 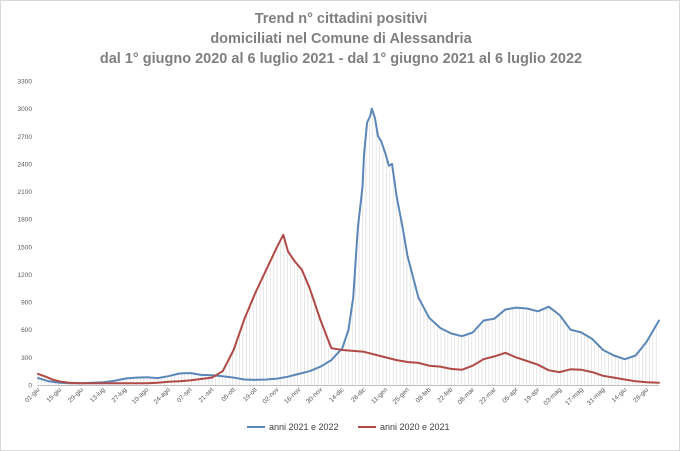 I want to click on x-tick-label: 05-apr, so click(x=510, y=395).